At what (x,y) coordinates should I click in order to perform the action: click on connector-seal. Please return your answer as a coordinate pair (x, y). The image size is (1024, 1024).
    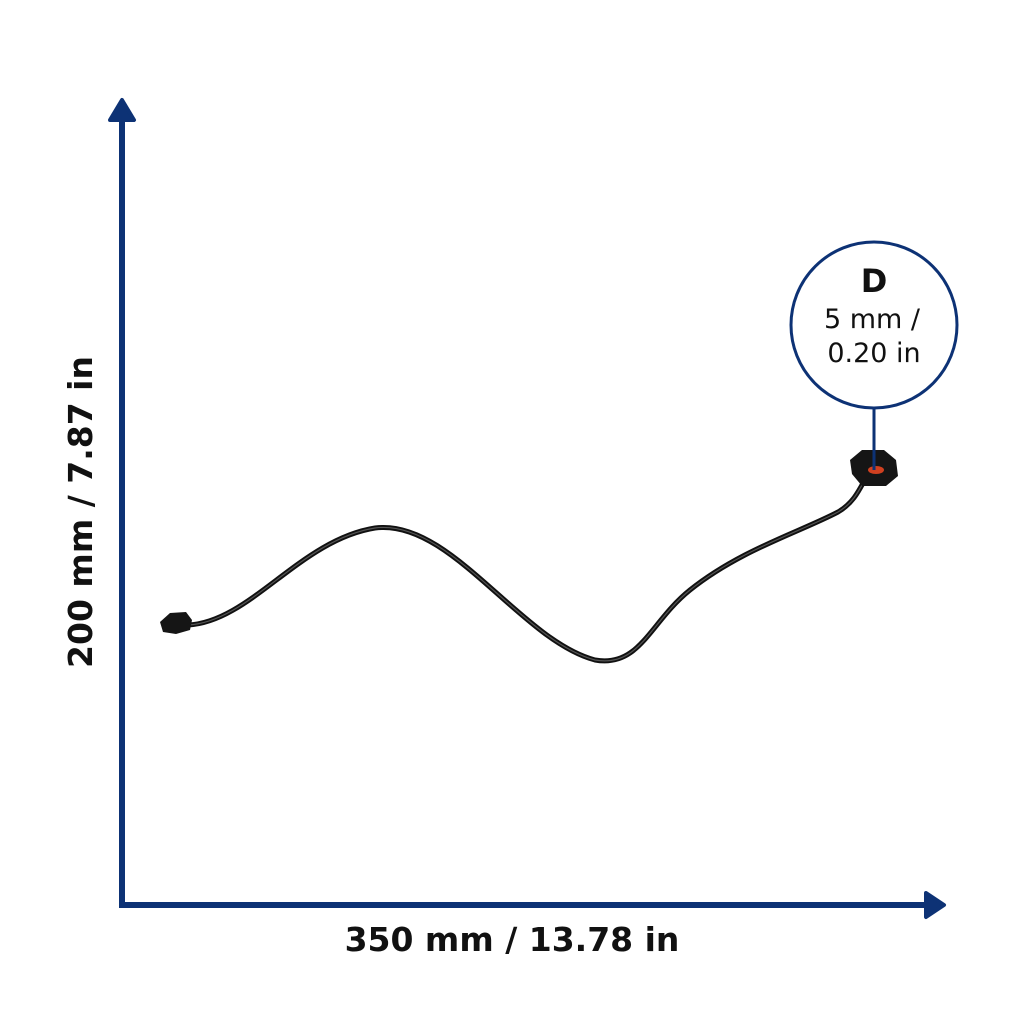
    Looking at the image, I should click on (876, 470).